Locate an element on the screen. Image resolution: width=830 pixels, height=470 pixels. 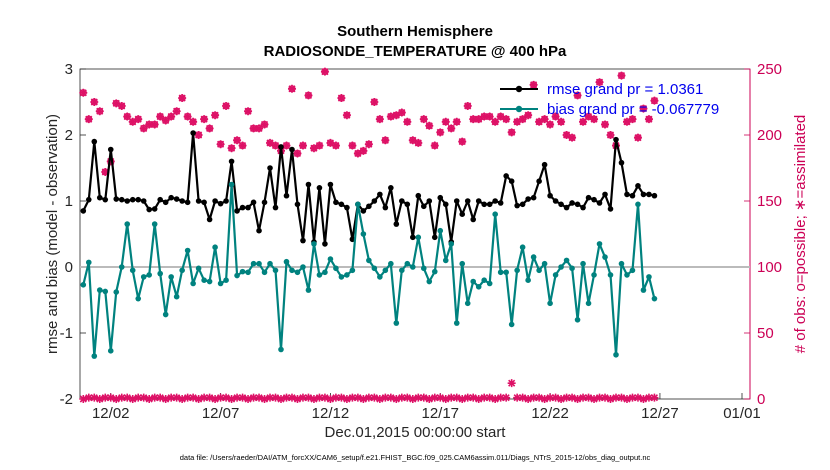
y-tick-label: -1 is located at coordinates (66, 333).